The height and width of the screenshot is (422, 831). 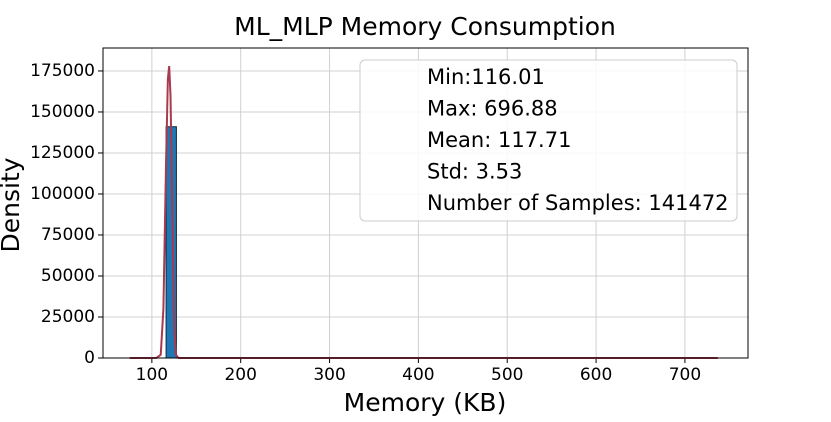 What do you see at coordinates (418, 375) in the screenshot?
I see `x-tick-label: 400` at bounding box center [418, 375].